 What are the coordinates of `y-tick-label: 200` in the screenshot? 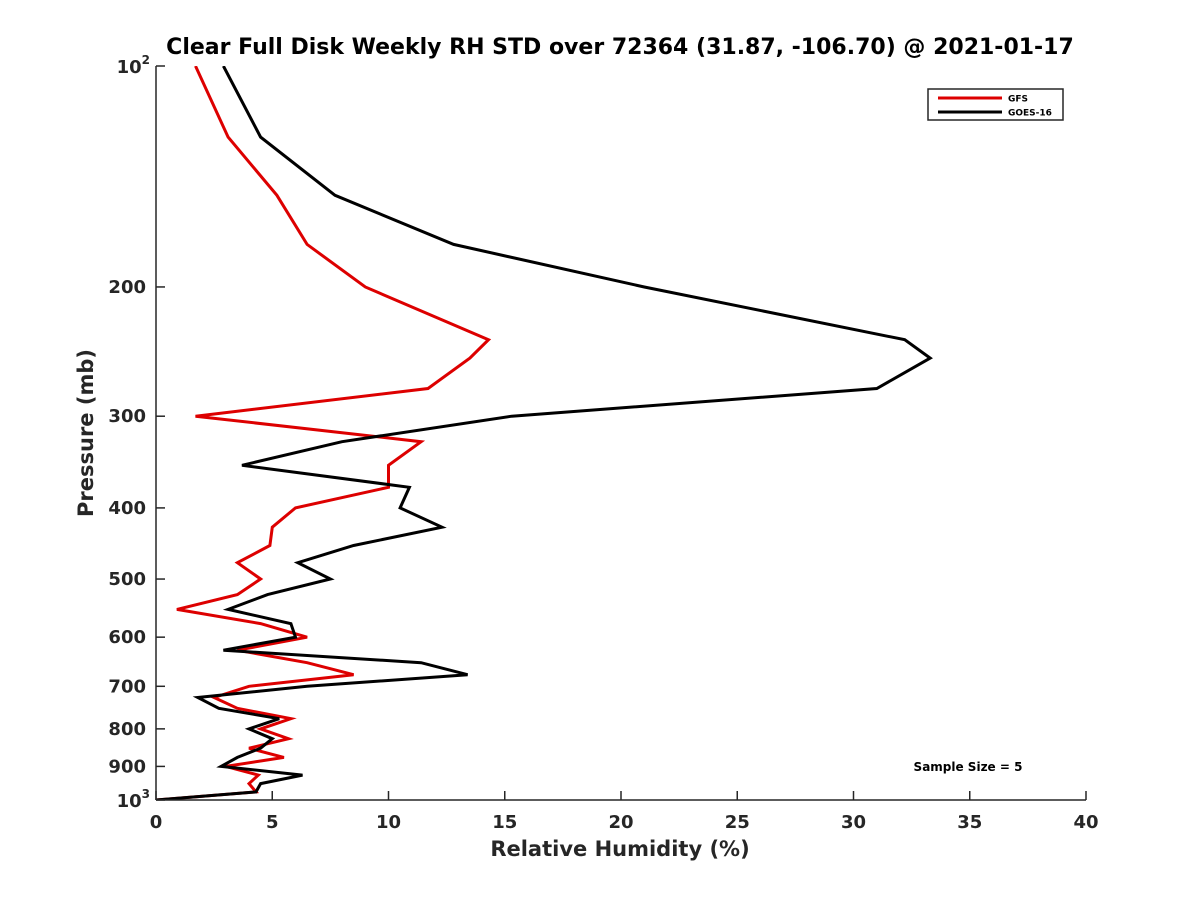 It's located at (127, 287).